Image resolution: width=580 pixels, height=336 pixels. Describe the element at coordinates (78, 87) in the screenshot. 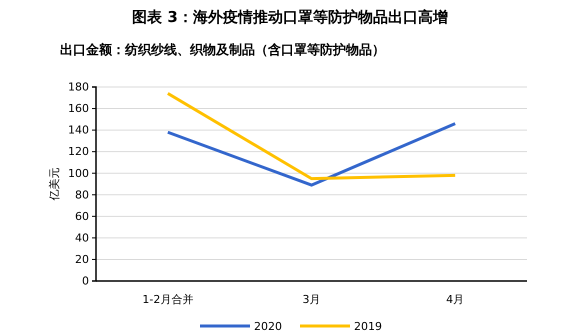

I see `y-tick-label: 180` at that location.